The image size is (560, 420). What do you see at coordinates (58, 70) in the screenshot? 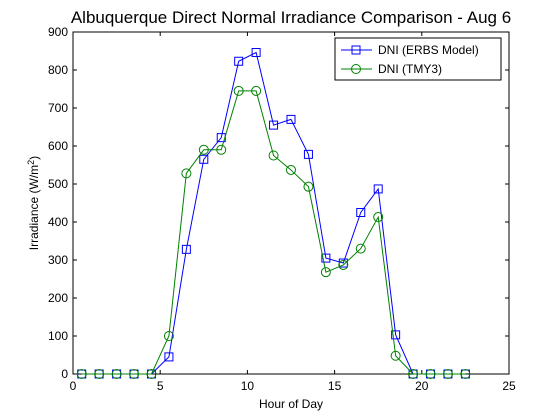
I see `y-tick-label: 800` at bounding box center [58, 70].